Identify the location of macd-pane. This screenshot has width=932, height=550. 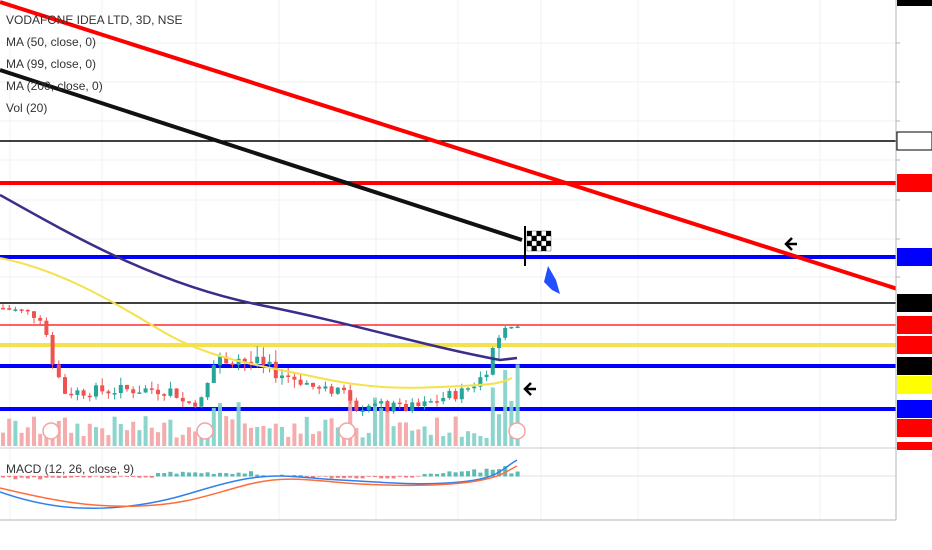
(448, 484).